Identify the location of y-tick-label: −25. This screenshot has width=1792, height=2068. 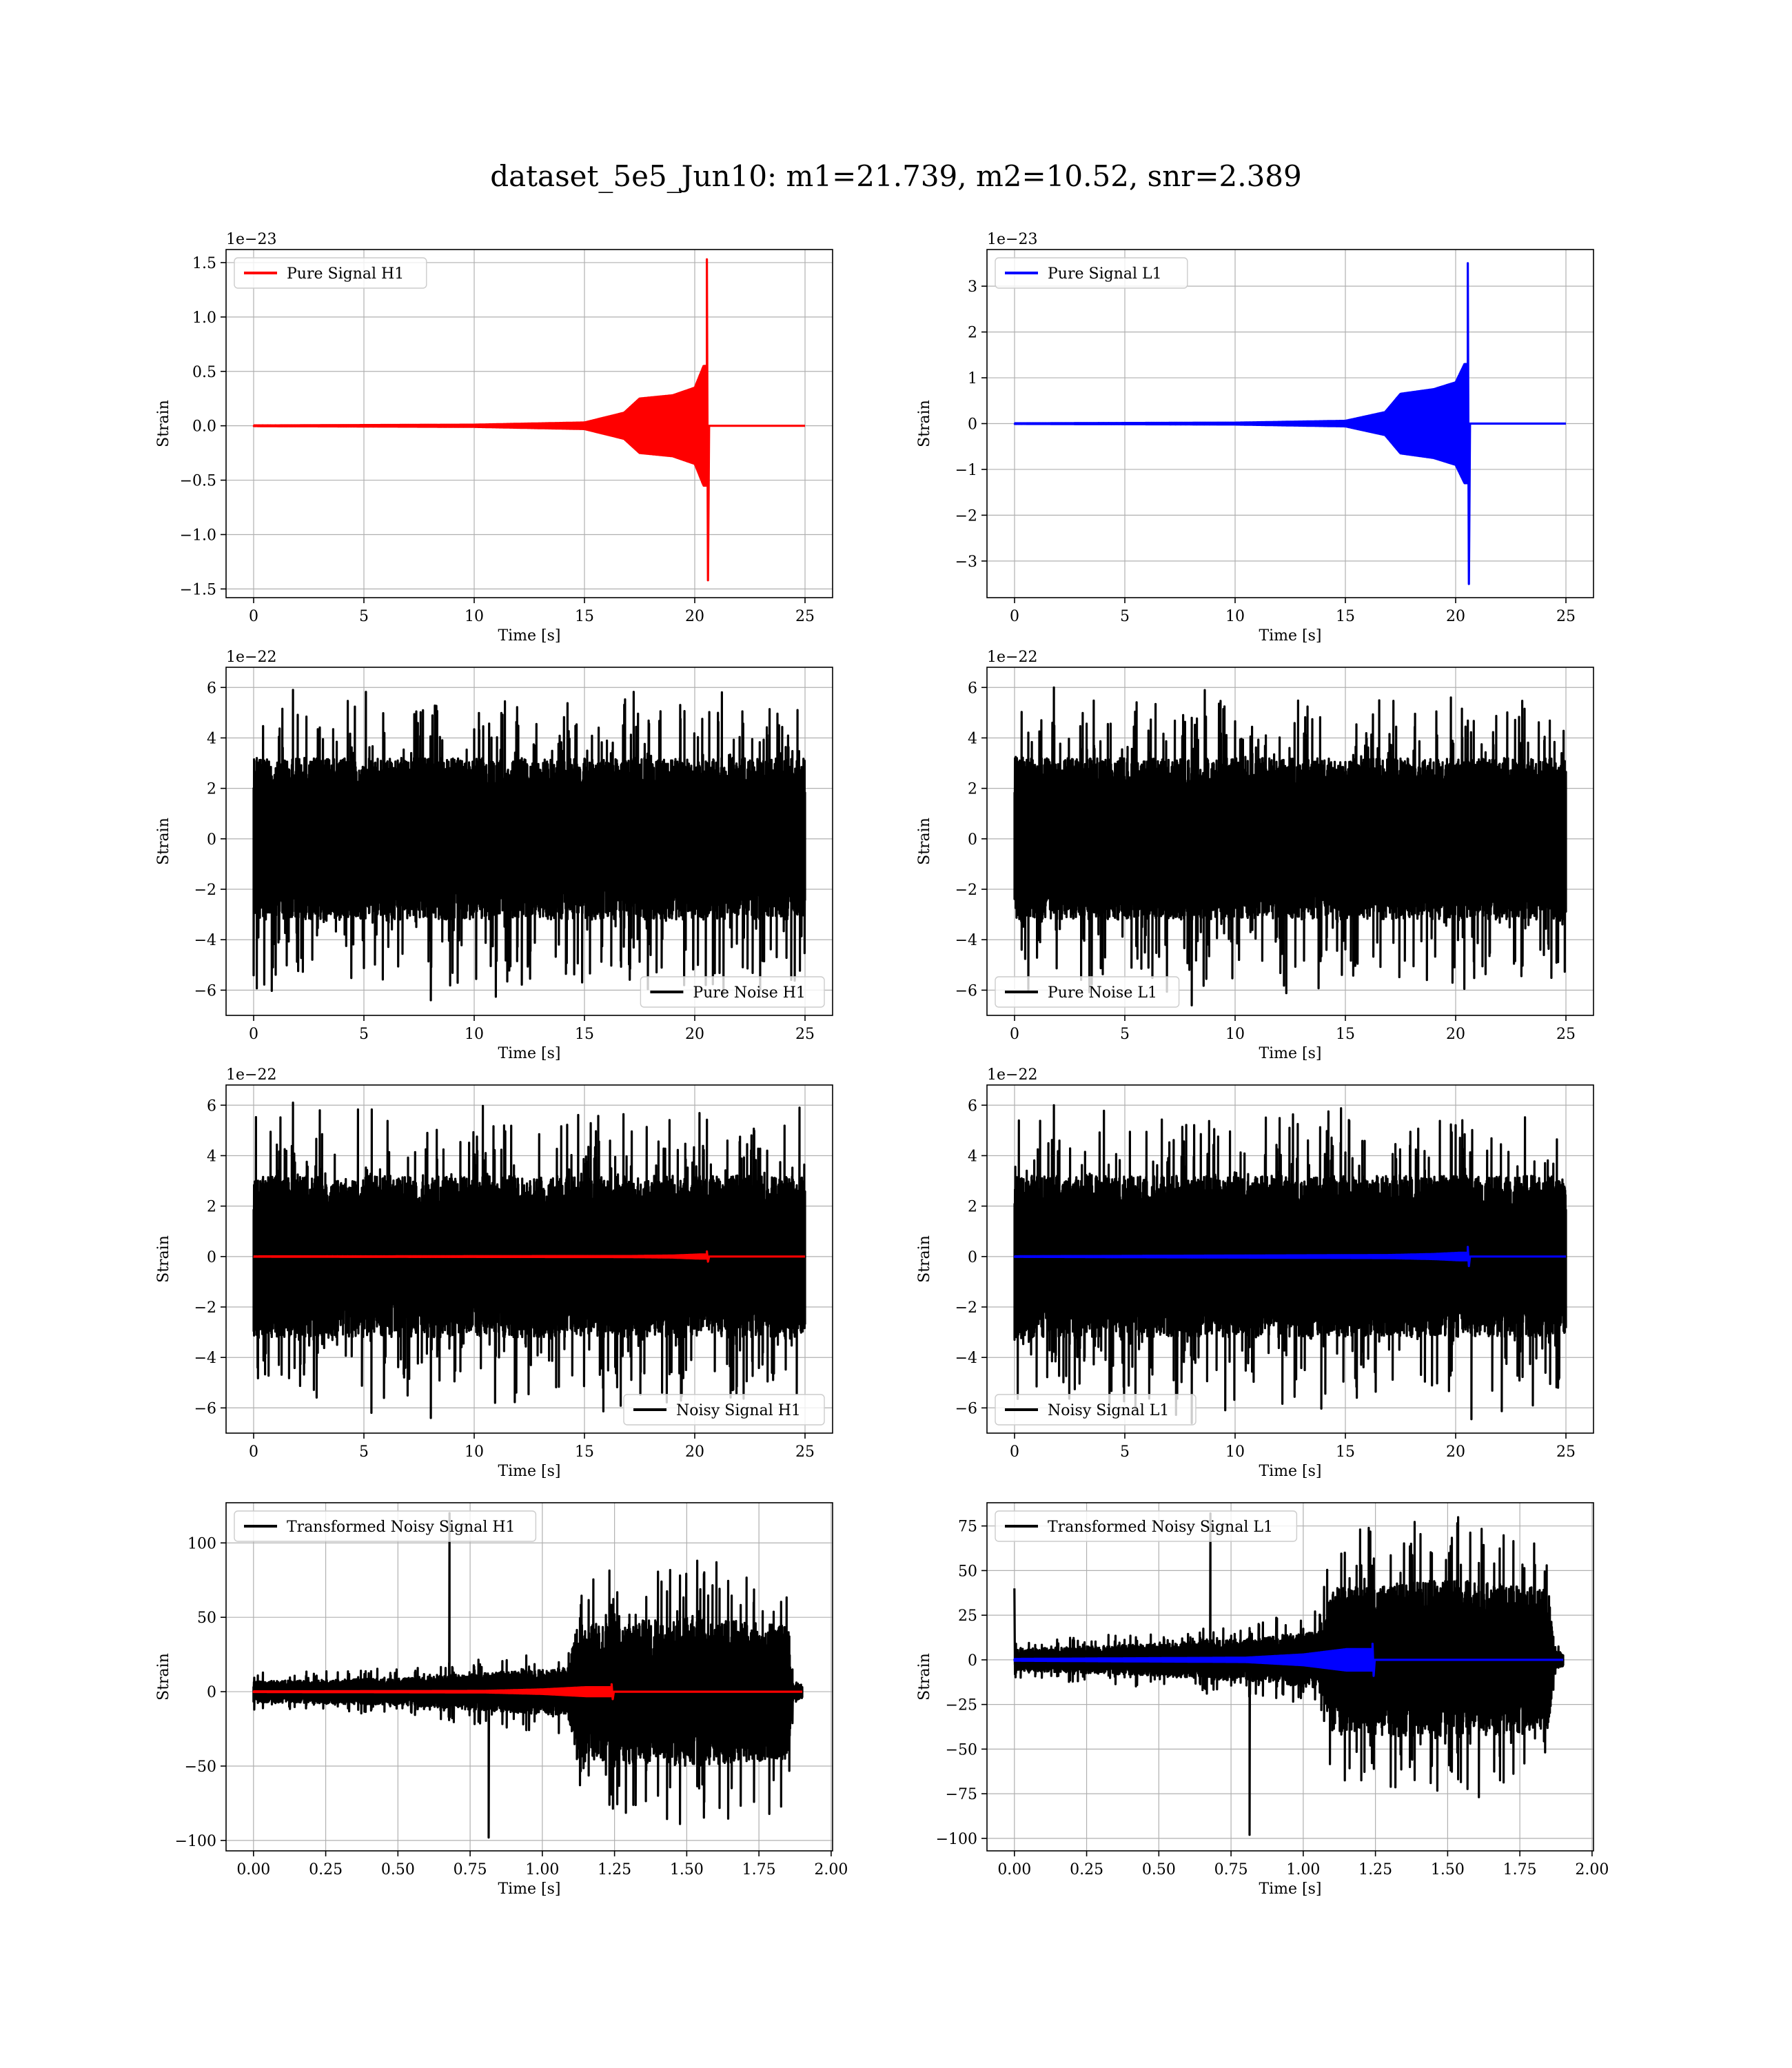
(961, 1705).